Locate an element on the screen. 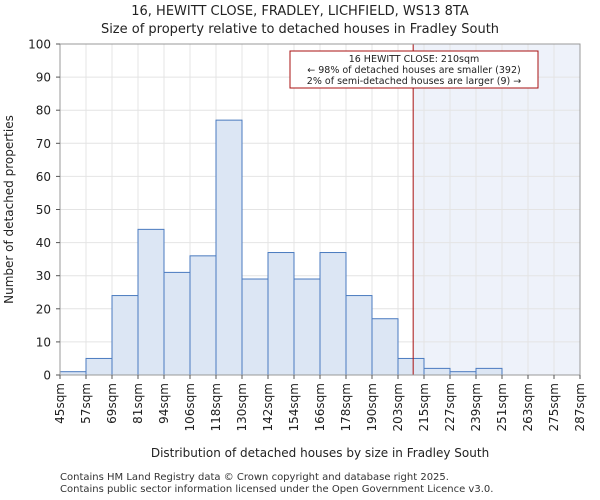 The image size is (600, 500). bar-215sqm is located at coordinates (437, 371).